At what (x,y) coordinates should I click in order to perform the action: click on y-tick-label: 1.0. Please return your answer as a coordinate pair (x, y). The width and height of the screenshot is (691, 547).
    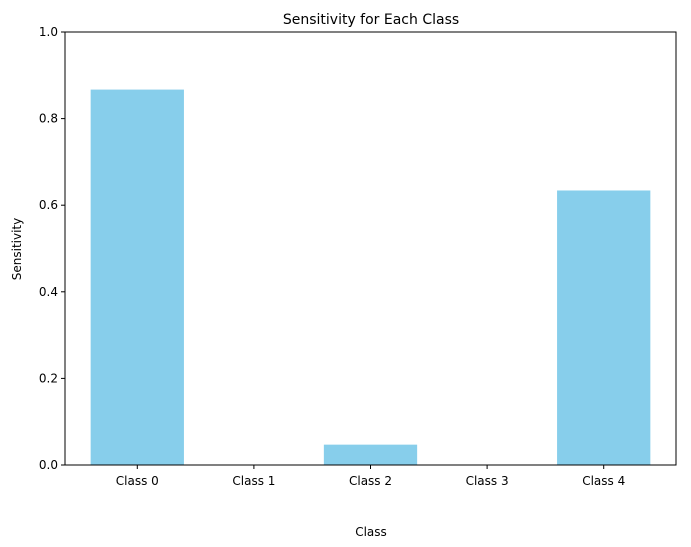
    Looking at the image, I should click on (48, 32).